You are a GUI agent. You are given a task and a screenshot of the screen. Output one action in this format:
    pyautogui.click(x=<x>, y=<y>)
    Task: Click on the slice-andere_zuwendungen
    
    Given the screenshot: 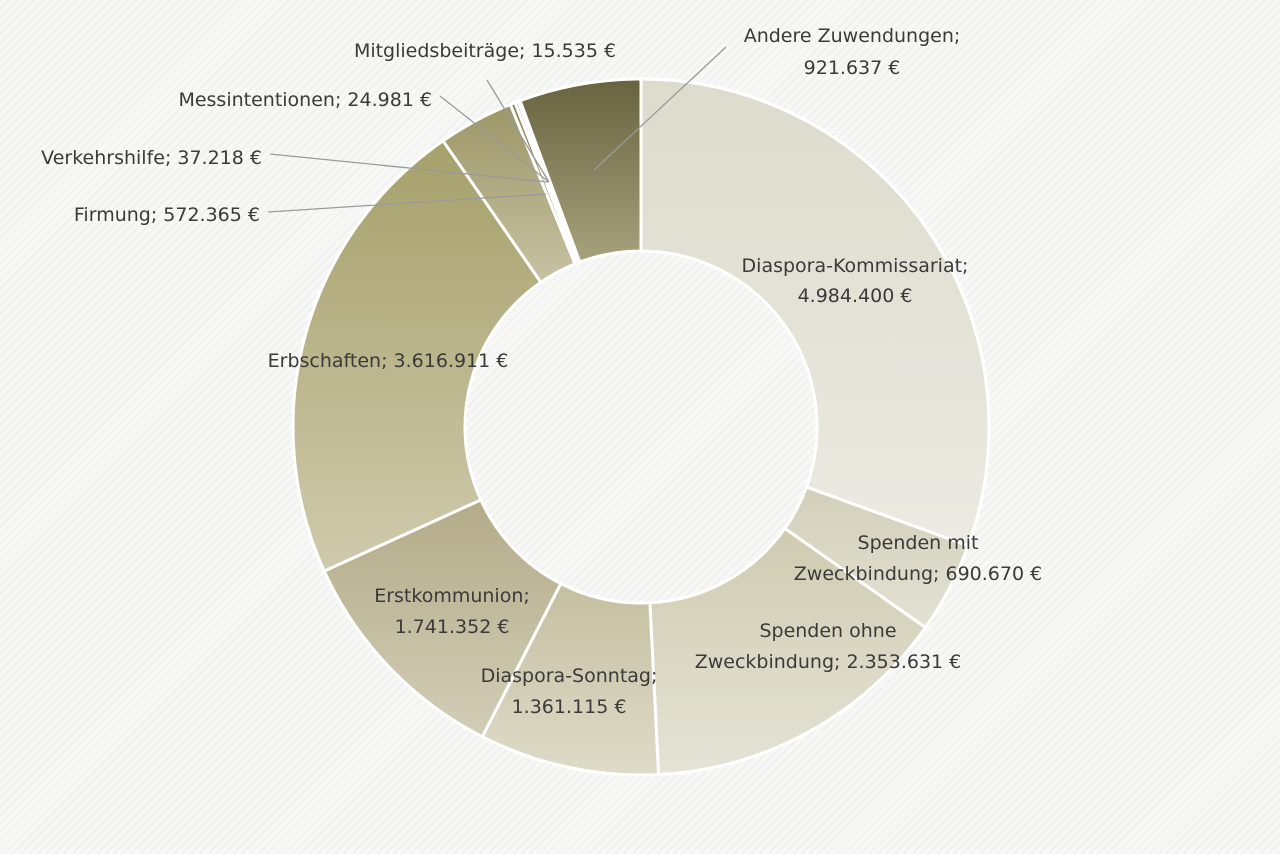 What is the action you would take?
    pyautogui.click(x=580, y=170)
    